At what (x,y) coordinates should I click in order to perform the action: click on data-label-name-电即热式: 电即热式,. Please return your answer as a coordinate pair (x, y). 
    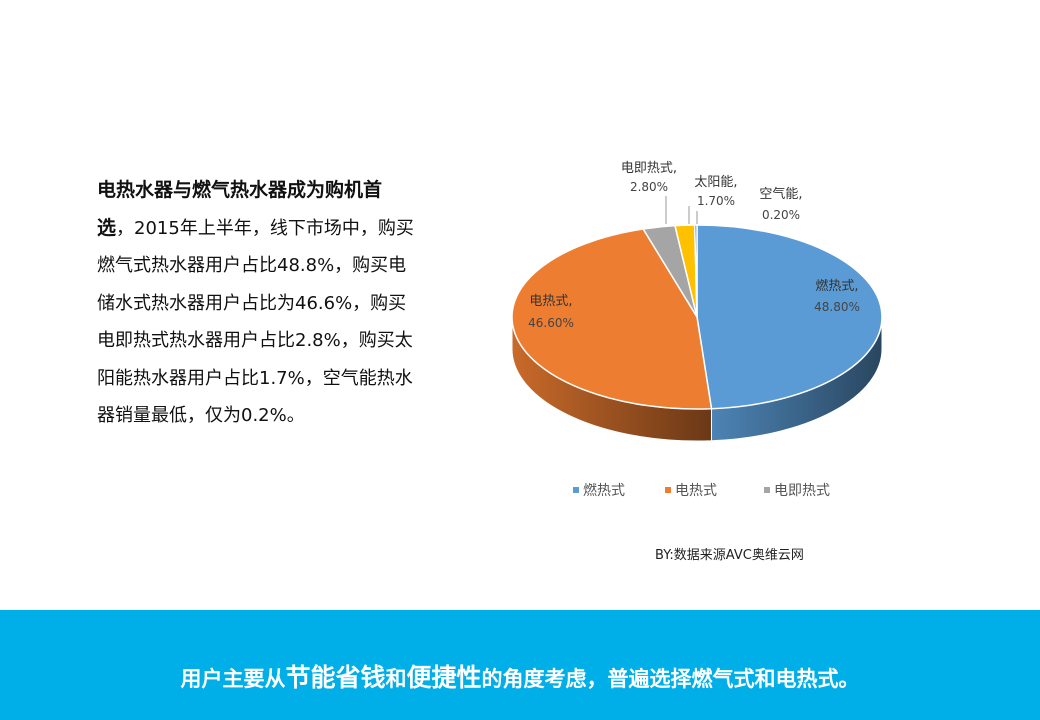
    Looking at the image, I should click on (649, 168).